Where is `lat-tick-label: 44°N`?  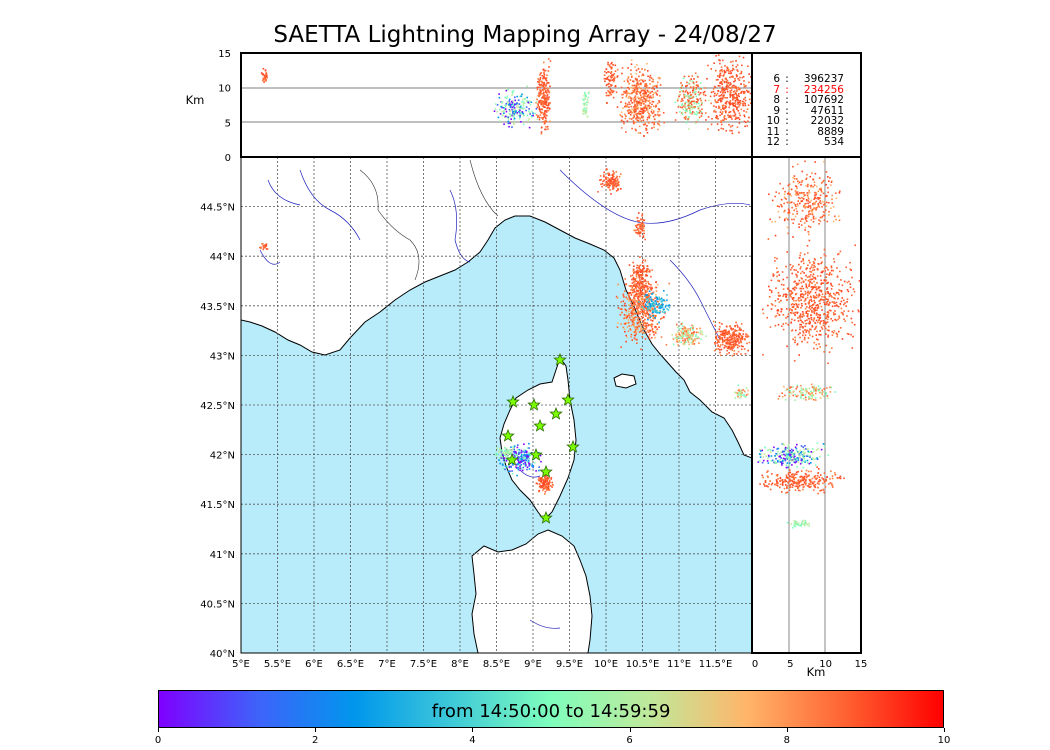
lat-tick-label: 44°N is located at coordinates (222, 257).